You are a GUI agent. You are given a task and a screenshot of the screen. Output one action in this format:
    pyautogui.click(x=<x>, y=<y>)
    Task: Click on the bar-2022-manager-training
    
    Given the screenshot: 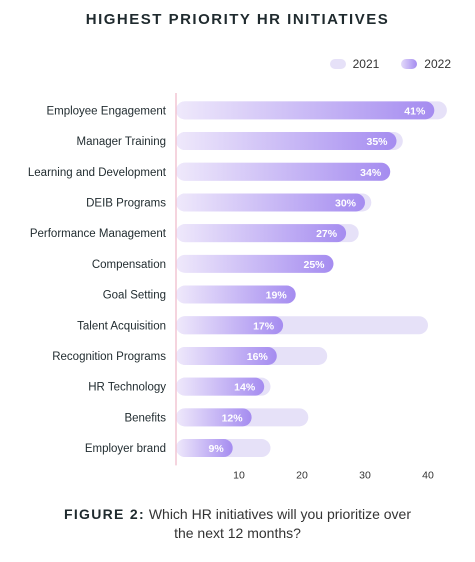 What is the action you would take?
    pyautogui.click(x=286, y=141)
    